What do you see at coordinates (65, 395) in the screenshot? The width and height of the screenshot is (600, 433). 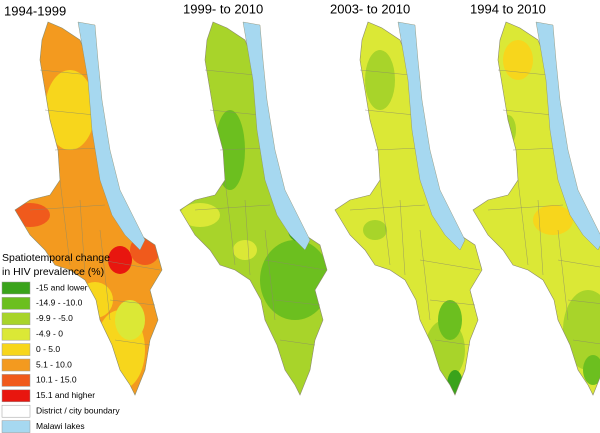 I see `legend-label: 15.1 and higher` at bounding box center [65, 395].